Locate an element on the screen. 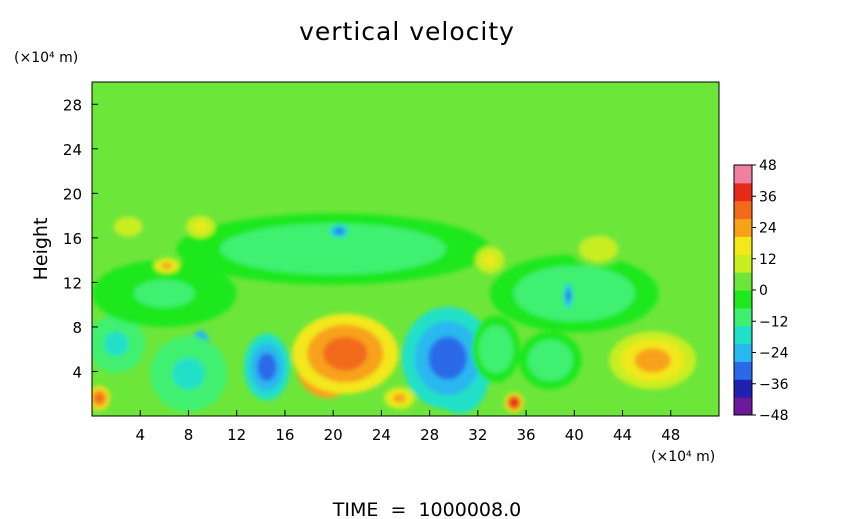  x-tick-label: 32 is located at coordinates (477, 435).